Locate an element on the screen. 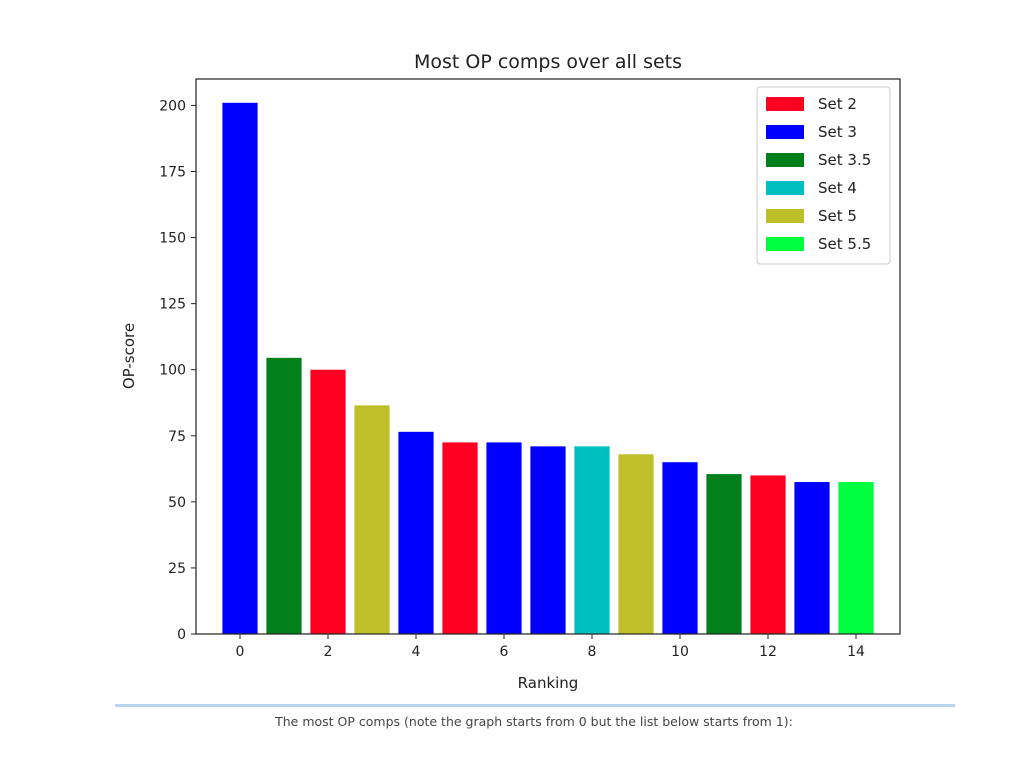 The height and width of the screenshot is (770, 1024). legend-label: Set 2 is located at coordinates (837, 104).